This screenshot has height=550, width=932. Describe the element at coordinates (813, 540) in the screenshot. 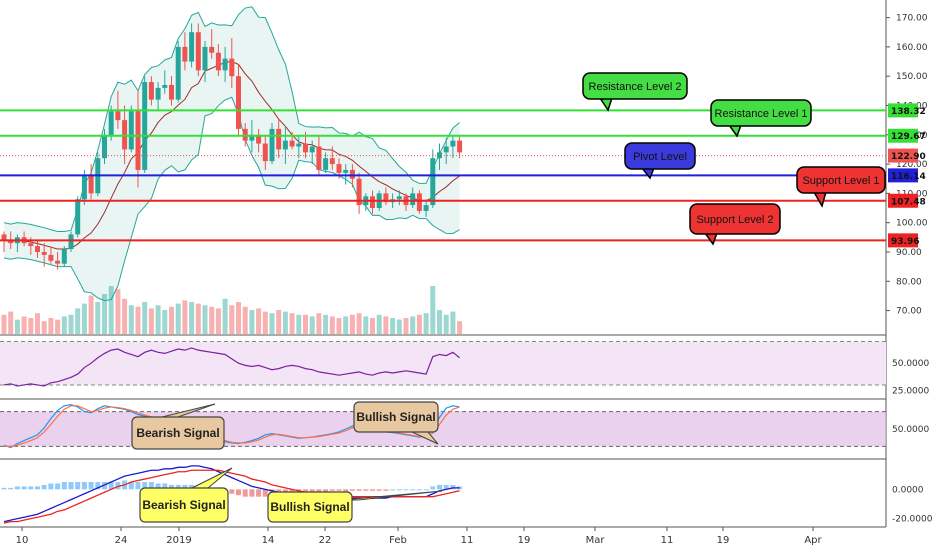

I see `time-tick-label: Apr` at that location.